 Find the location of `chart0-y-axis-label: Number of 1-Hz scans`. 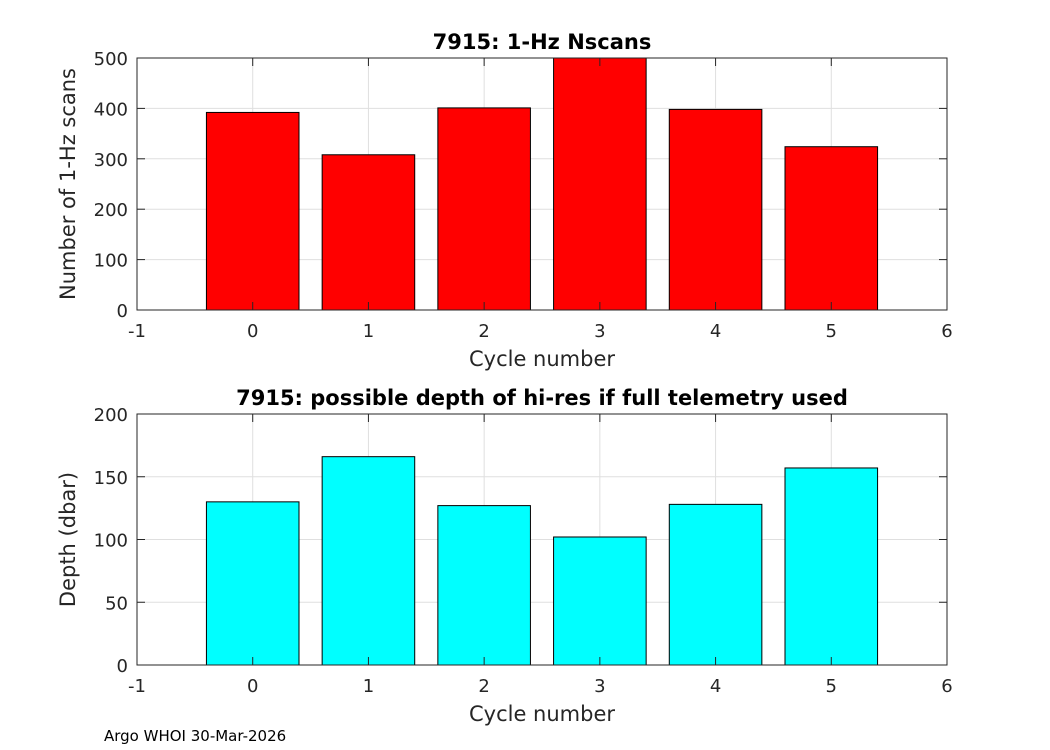

chart0-y-axis-label: Number of 1-Hz scans is located at coordinates (68, 184).